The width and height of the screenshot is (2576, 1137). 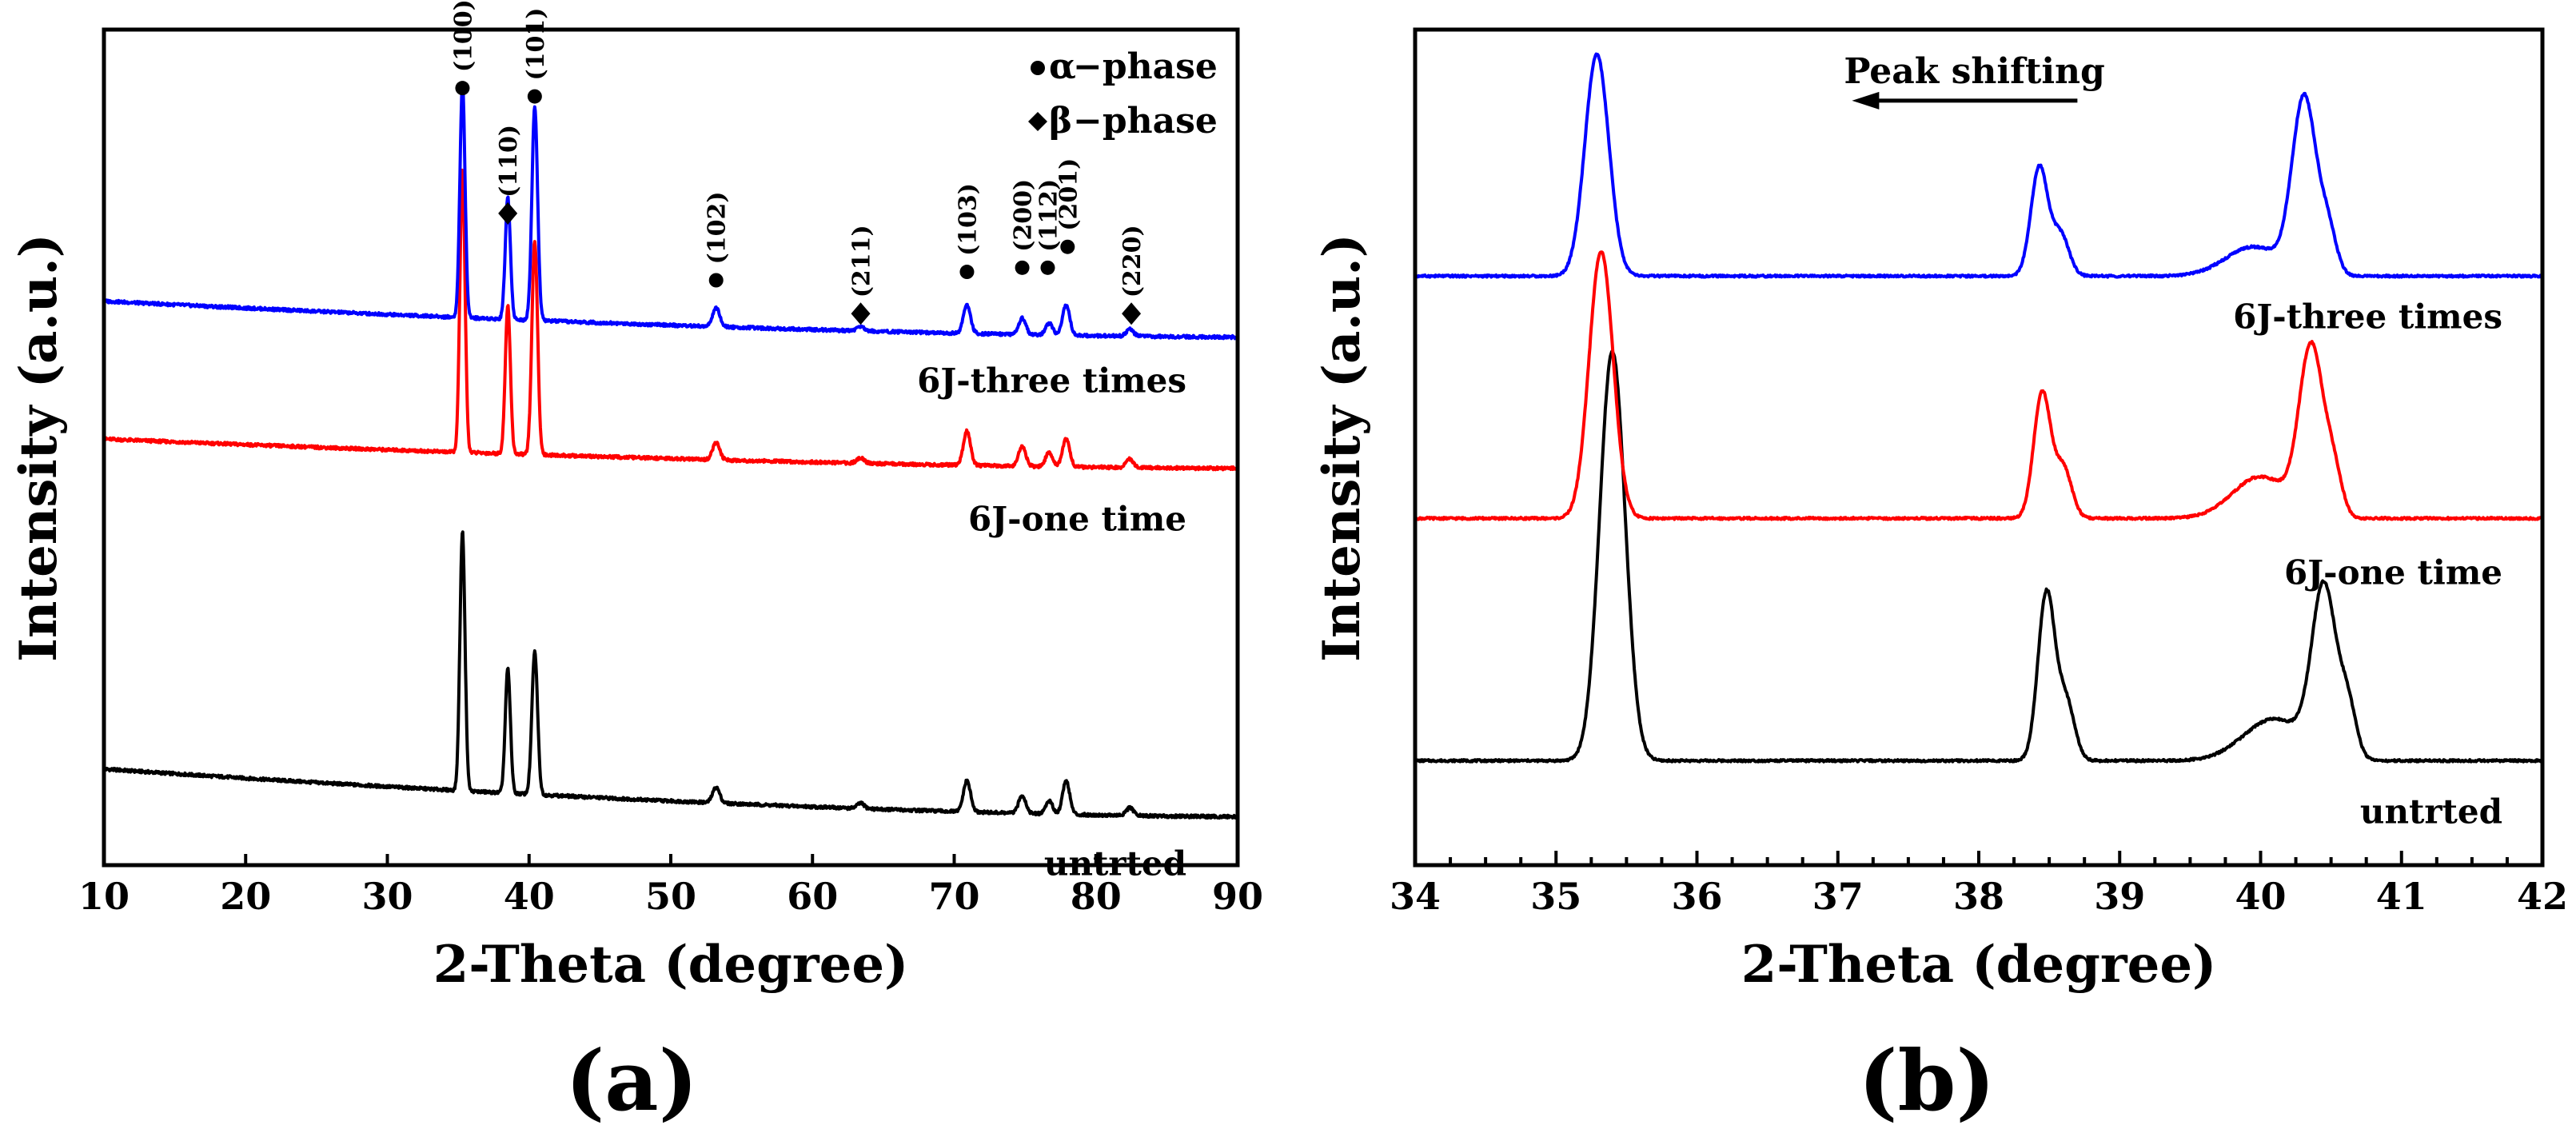 I want to click on panel-a-x-tick-label: 70, so click(x=953, y=896).